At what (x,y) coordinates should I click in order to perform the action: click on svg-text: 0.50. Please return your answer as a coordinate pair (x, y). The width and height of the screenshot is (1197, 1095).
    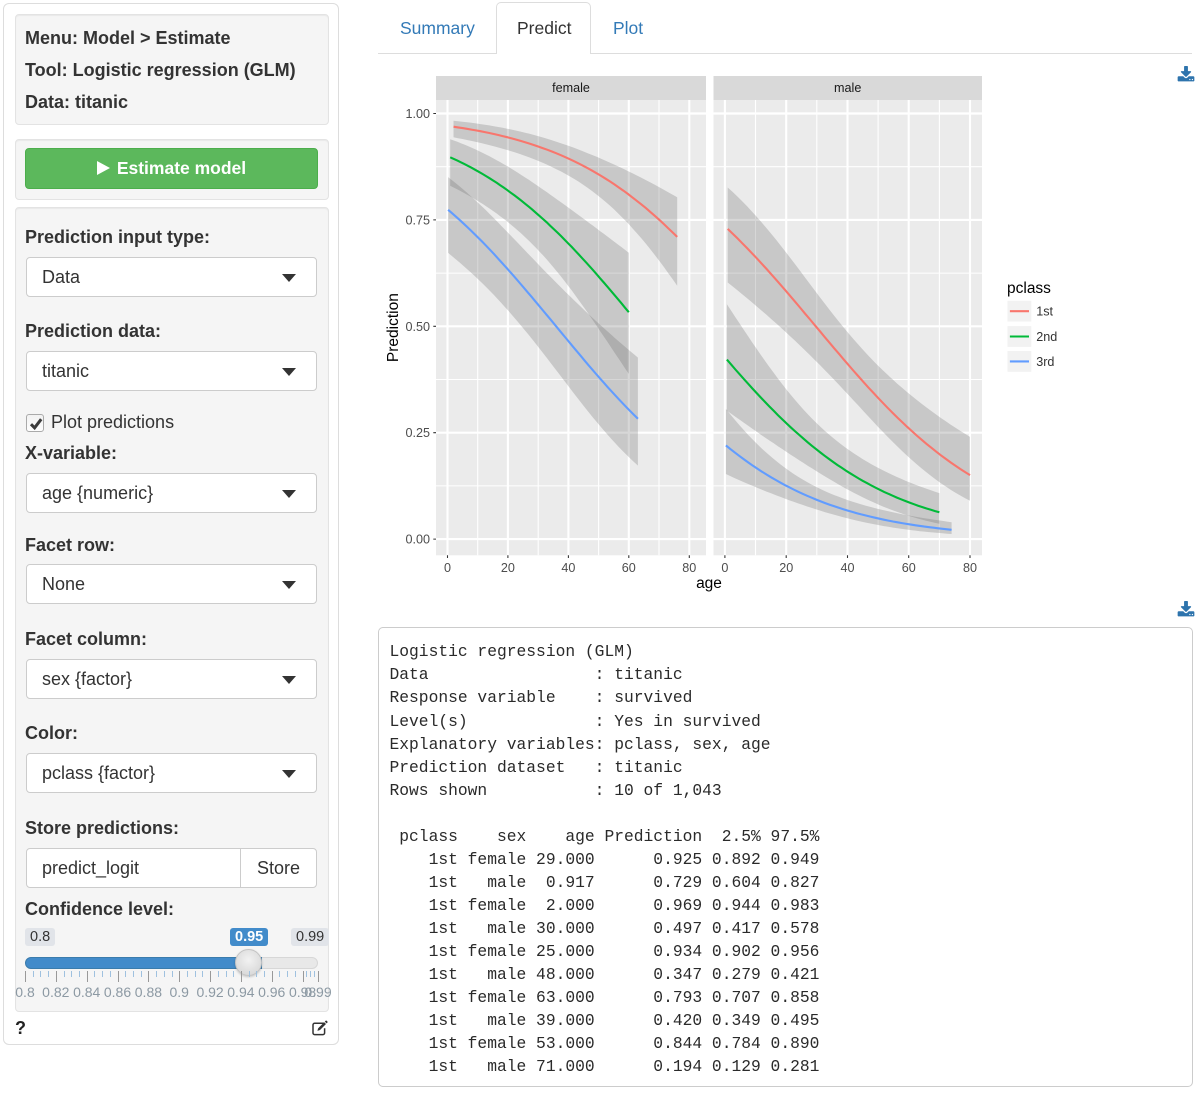
    Looking at the image, I should click on (417, 327).